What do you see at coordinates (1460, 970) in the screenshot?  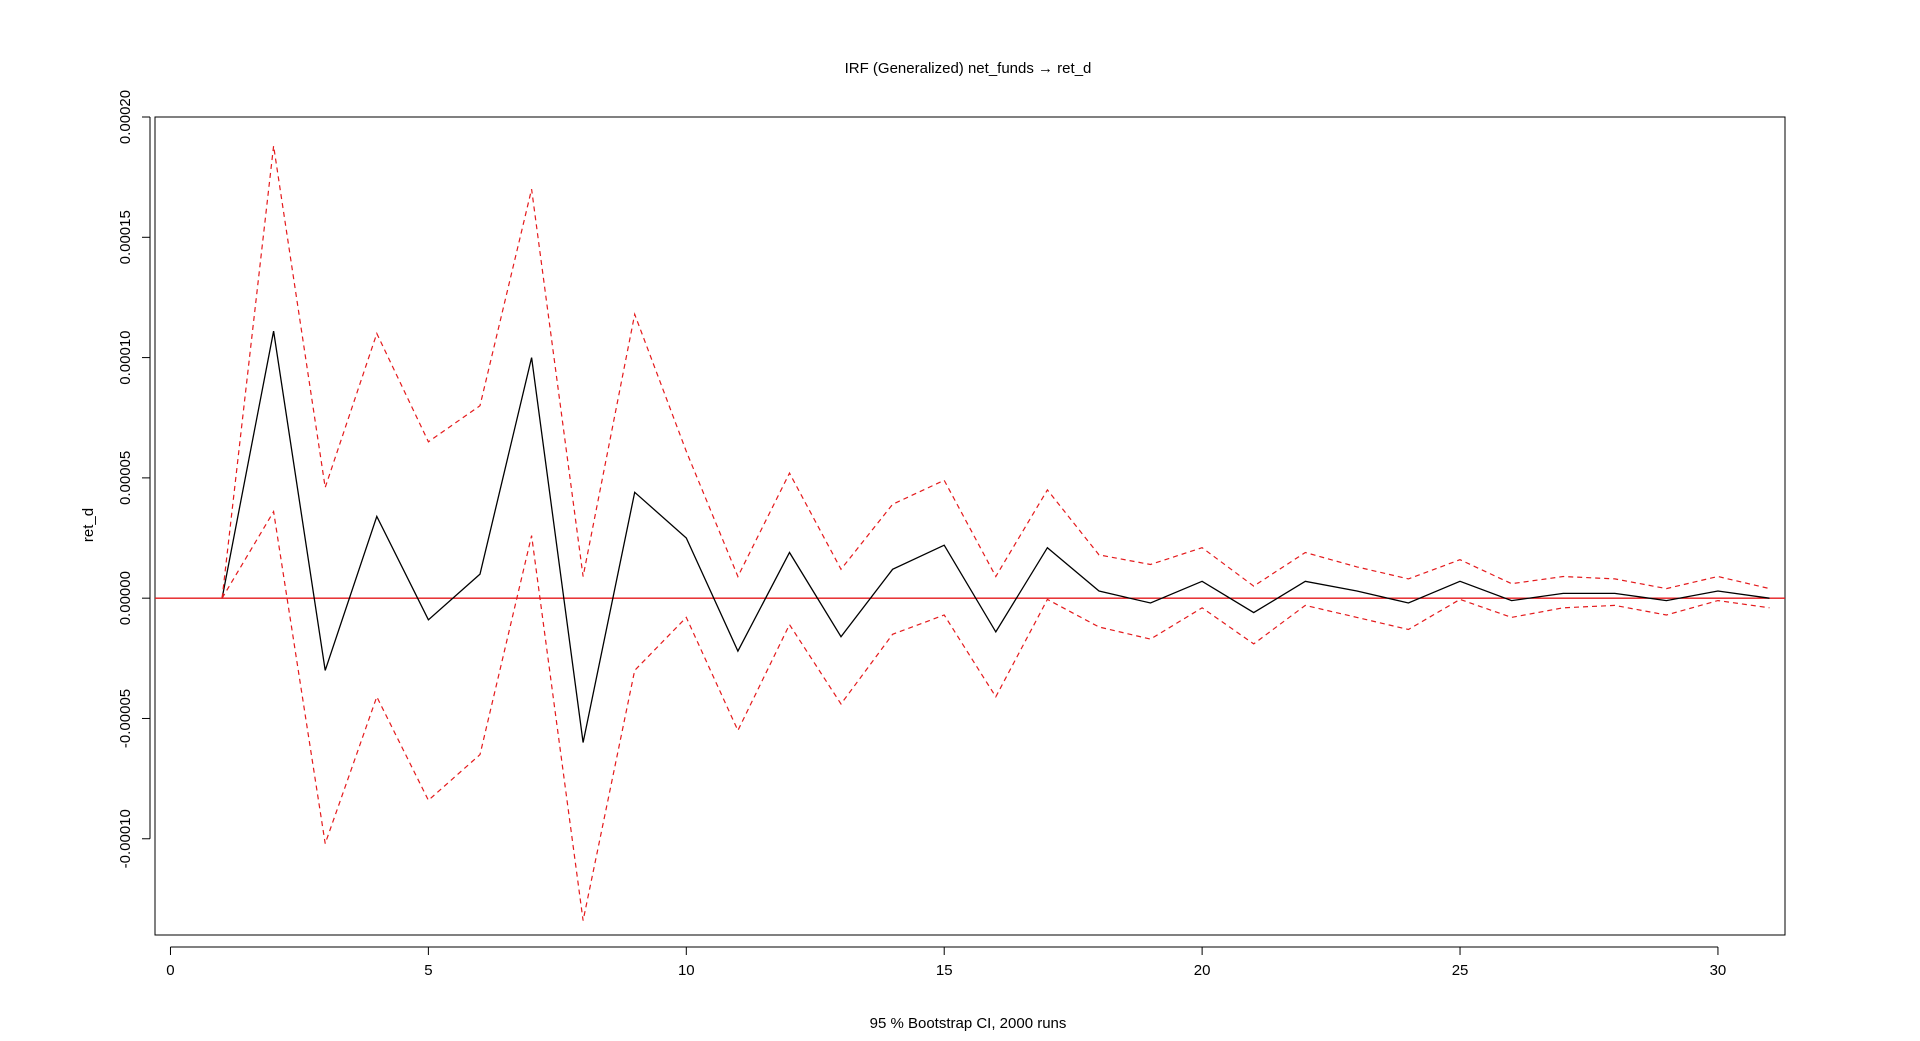 I see `x-tick-label: 25` at bounding box center [1460, 970].